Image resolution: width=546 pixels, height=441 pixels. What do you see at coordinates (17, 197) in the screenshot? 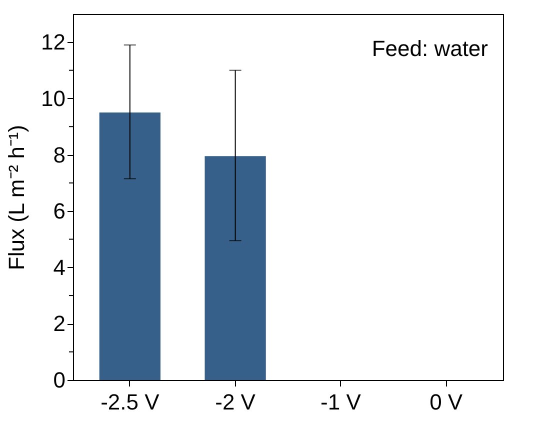
I see `y-axis-title: Flux (L m⁻² h⁻¹)` at bounding box center [17, 197].